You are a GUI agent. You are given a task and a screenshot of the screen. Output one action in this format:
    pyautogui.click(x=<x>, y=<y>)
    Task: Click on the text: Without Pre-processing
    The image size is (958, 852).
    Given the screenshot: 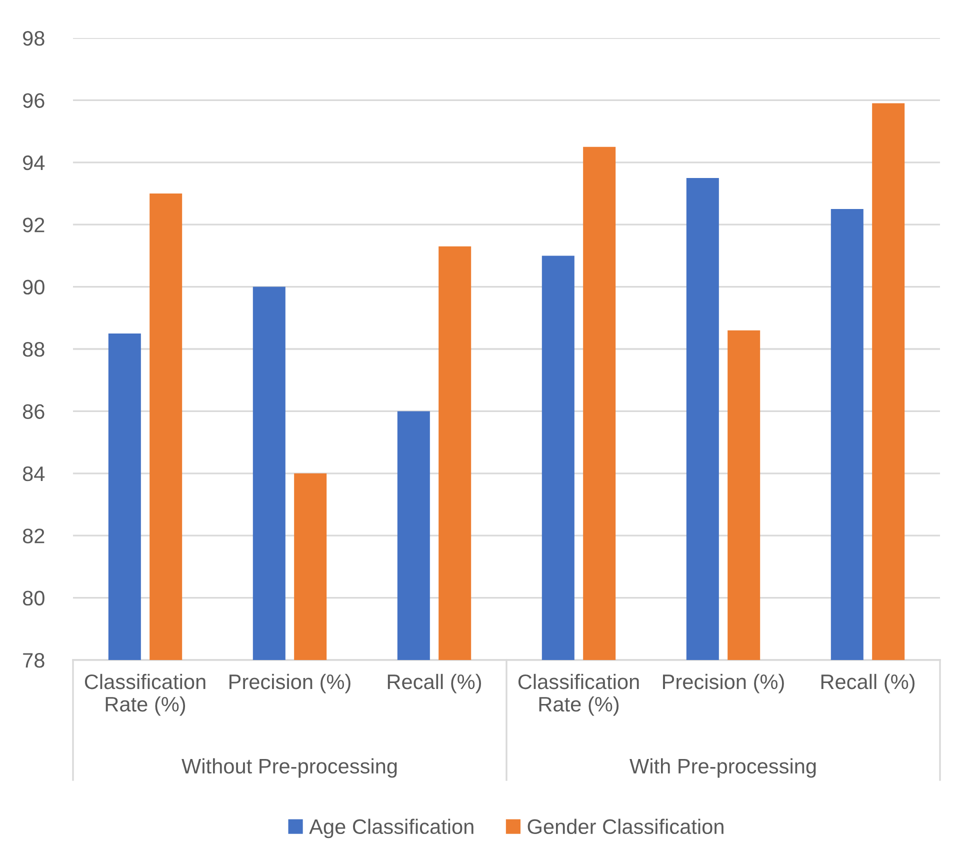 What is the action you would take?
    pyautogui.click(x=289, y=768)
    